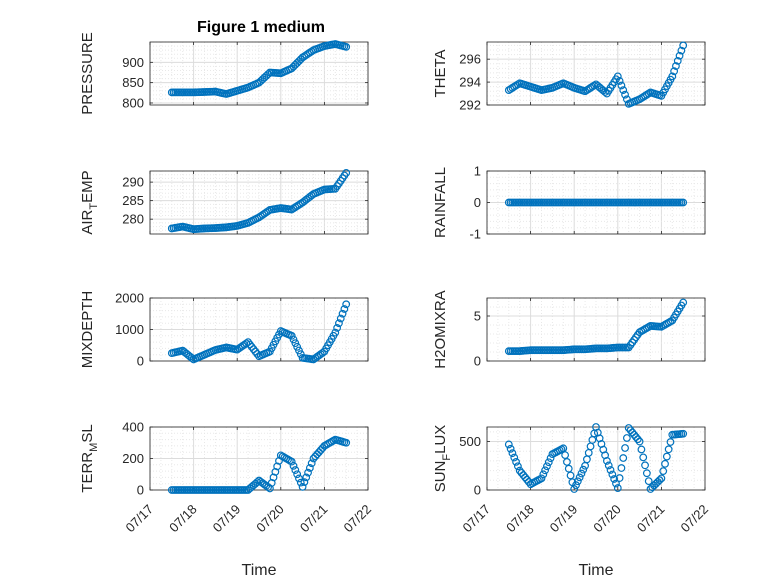  What do you see at coordinates (477, 171) in the screenshot?
I see `y-tick-label: 1` at bounding box center [477, 171].